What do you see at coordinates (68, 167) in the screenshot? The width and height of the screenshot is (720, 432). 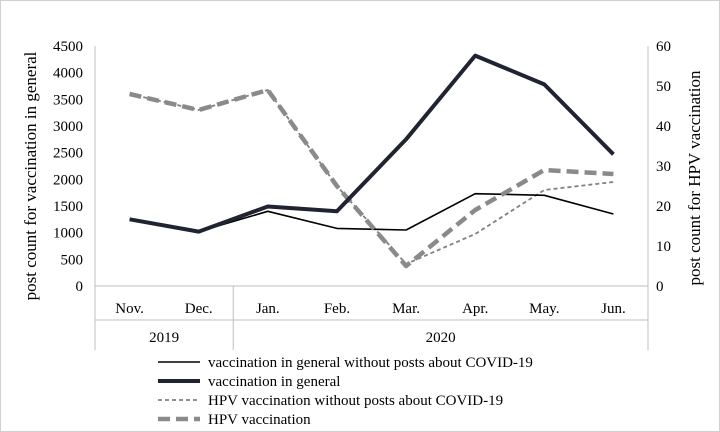 I see `left-axis: 0 500 1000 1500 2000 2500 3000 3500 4000 4500` at bounding box center [68, 167].